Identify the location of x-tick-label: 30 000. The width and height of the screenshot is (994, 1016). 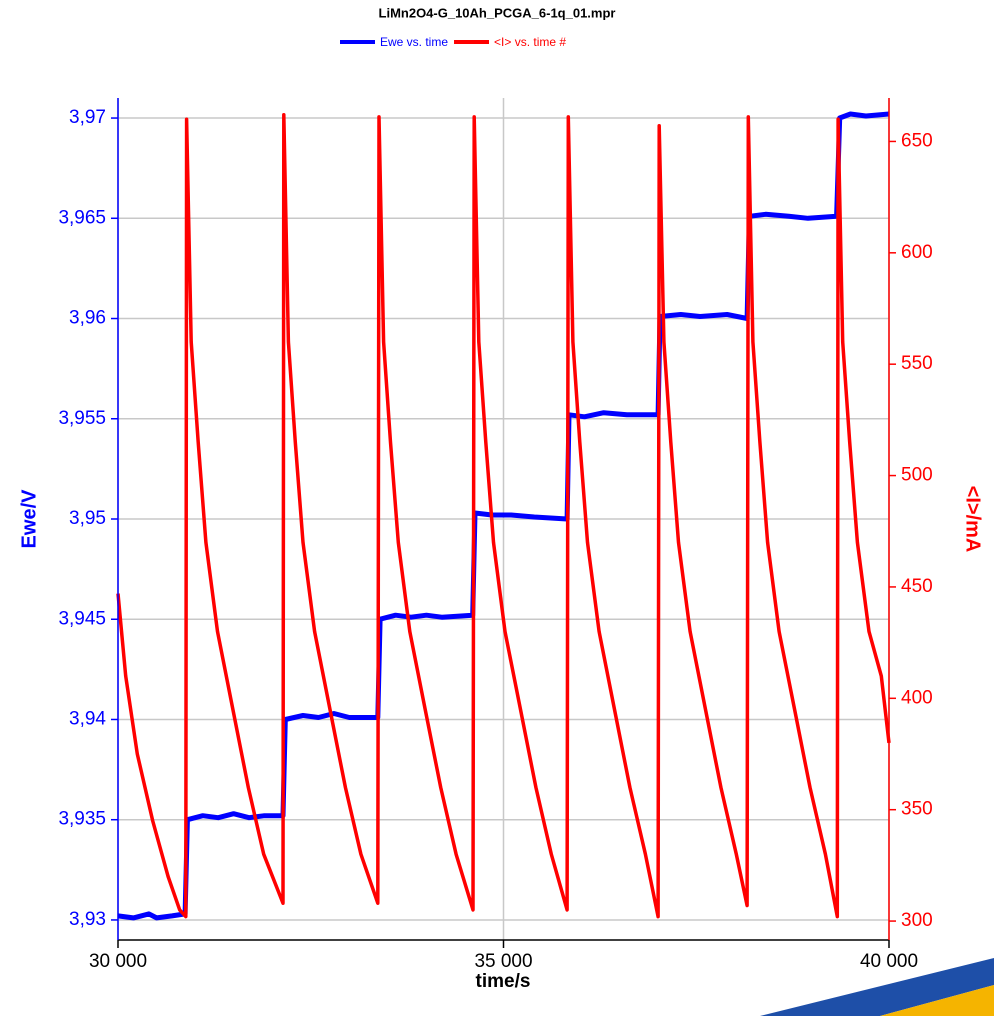
(118, 961).